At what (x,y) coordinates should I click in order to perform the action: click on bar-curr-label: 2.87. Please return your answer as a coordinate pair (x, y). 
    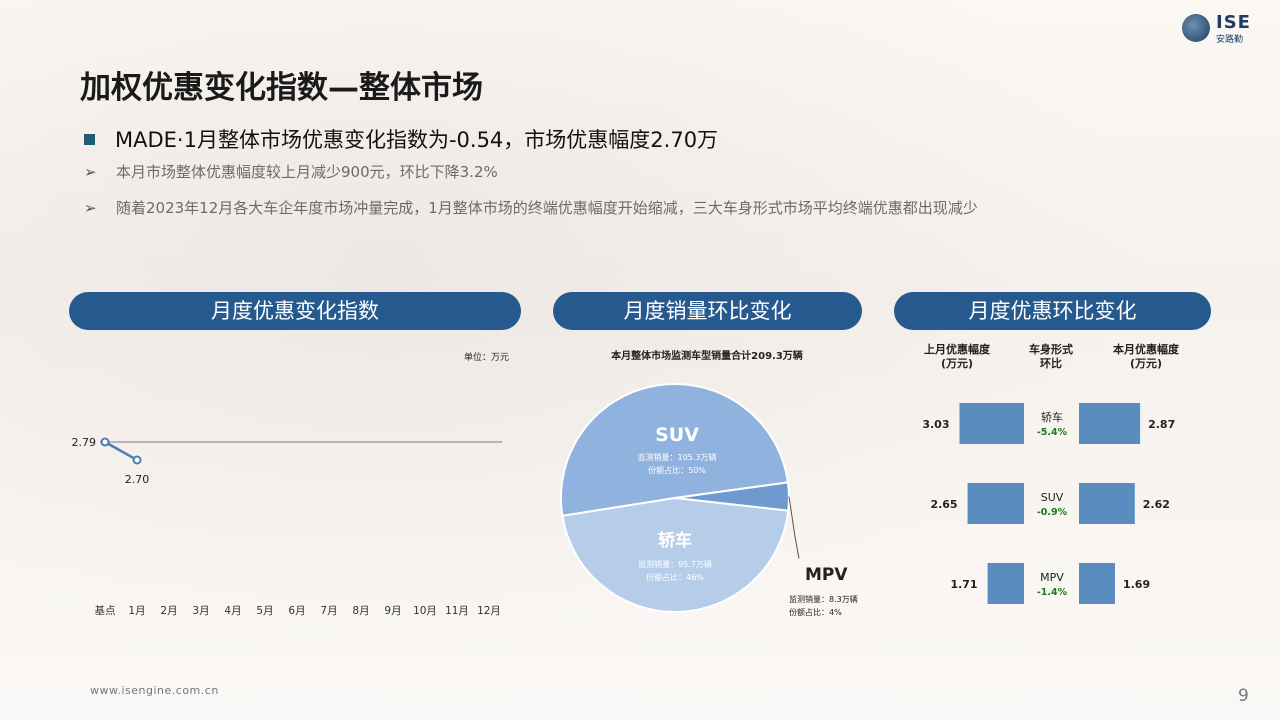
    Looking at the image, I should click on (1161, 424).